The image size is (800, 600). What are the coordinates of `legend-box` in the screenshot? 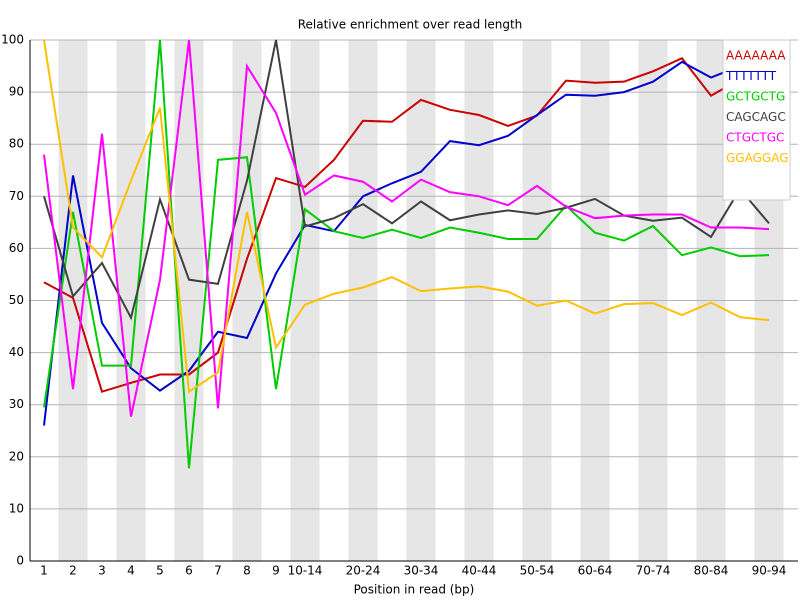 It's located at (756, 120).